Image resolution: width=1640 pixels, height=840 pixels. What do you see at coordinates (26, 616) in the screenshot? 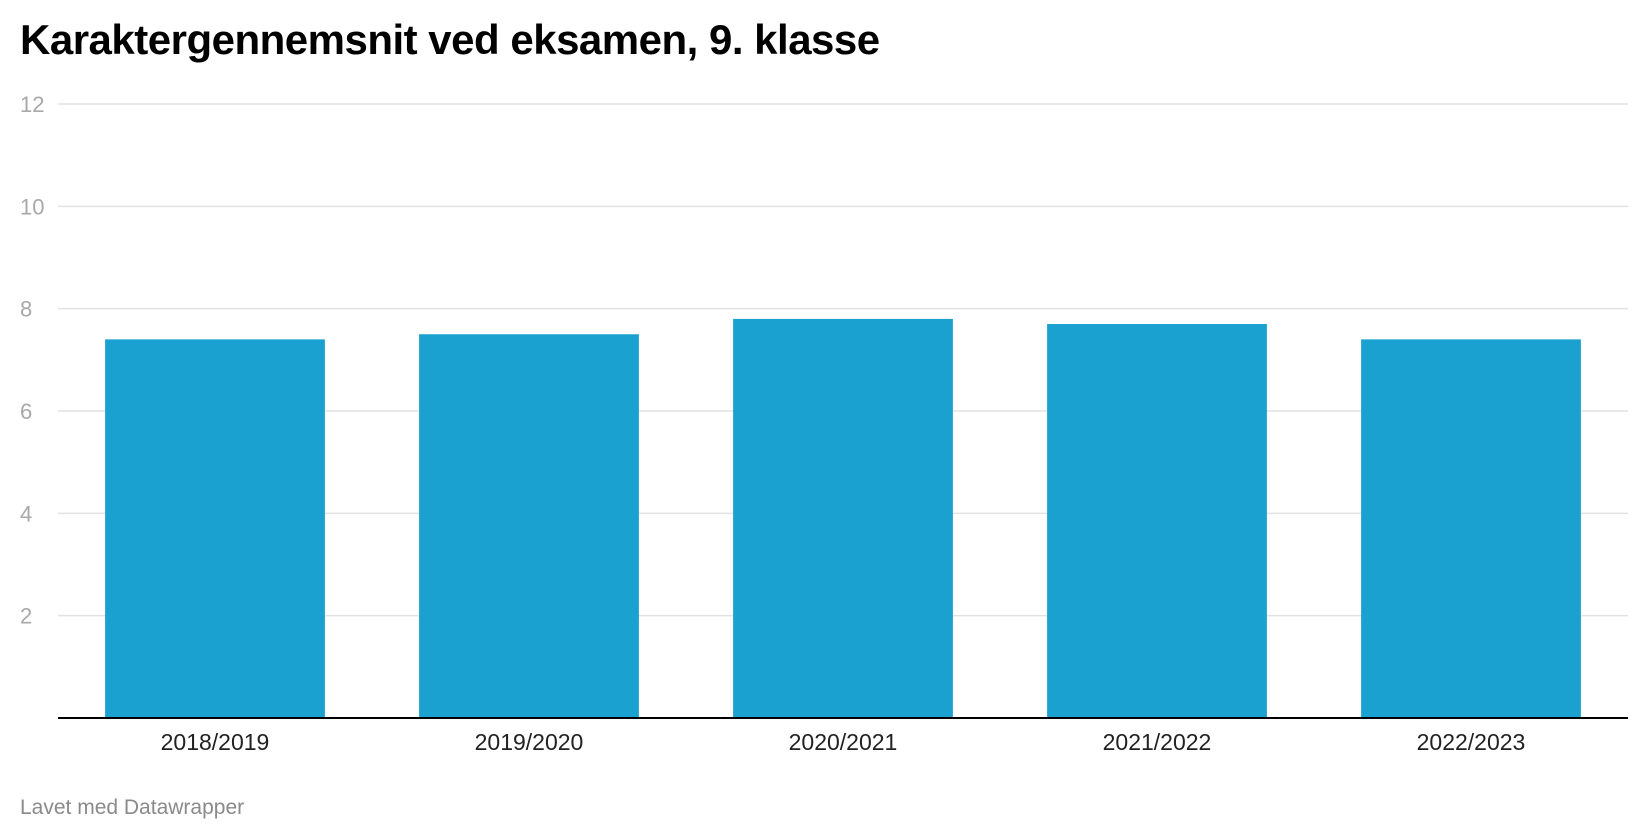
I see `y-tick-label: 2` at bounding box center [26, 616].